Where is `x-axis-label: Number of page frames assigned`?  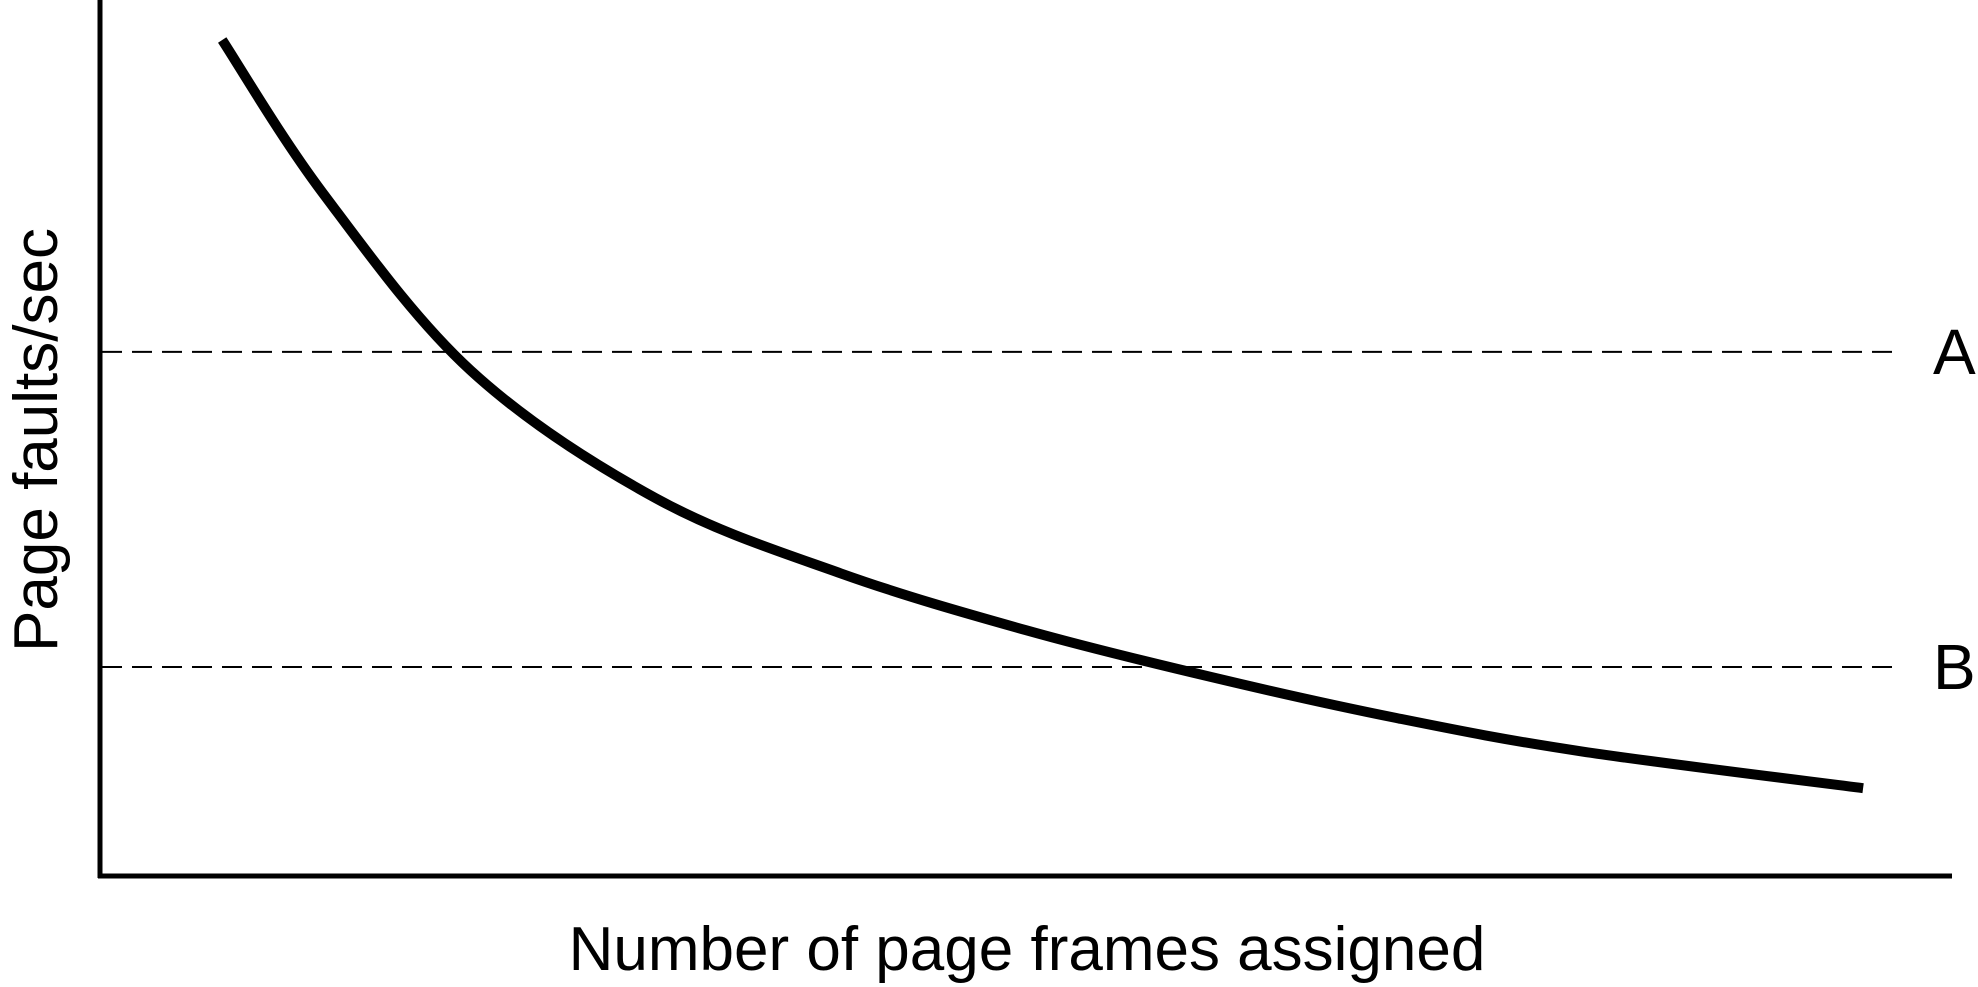
x-axis-label: Number of page frames assigned is located at coordinates (1027, 949).